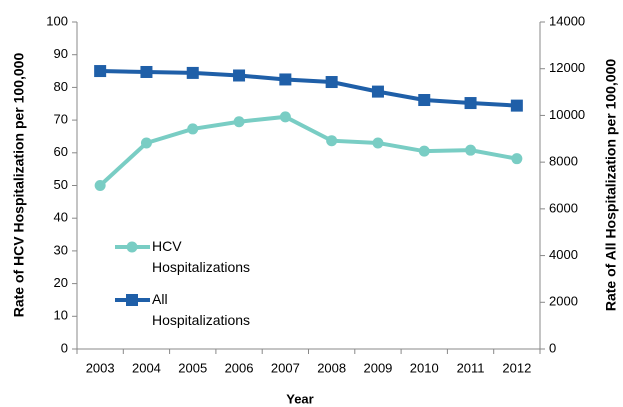 Image resolution: width=623 pixels, height=407 pixels. I want to click on y2-tick-label: 2000, so click(563, 301).